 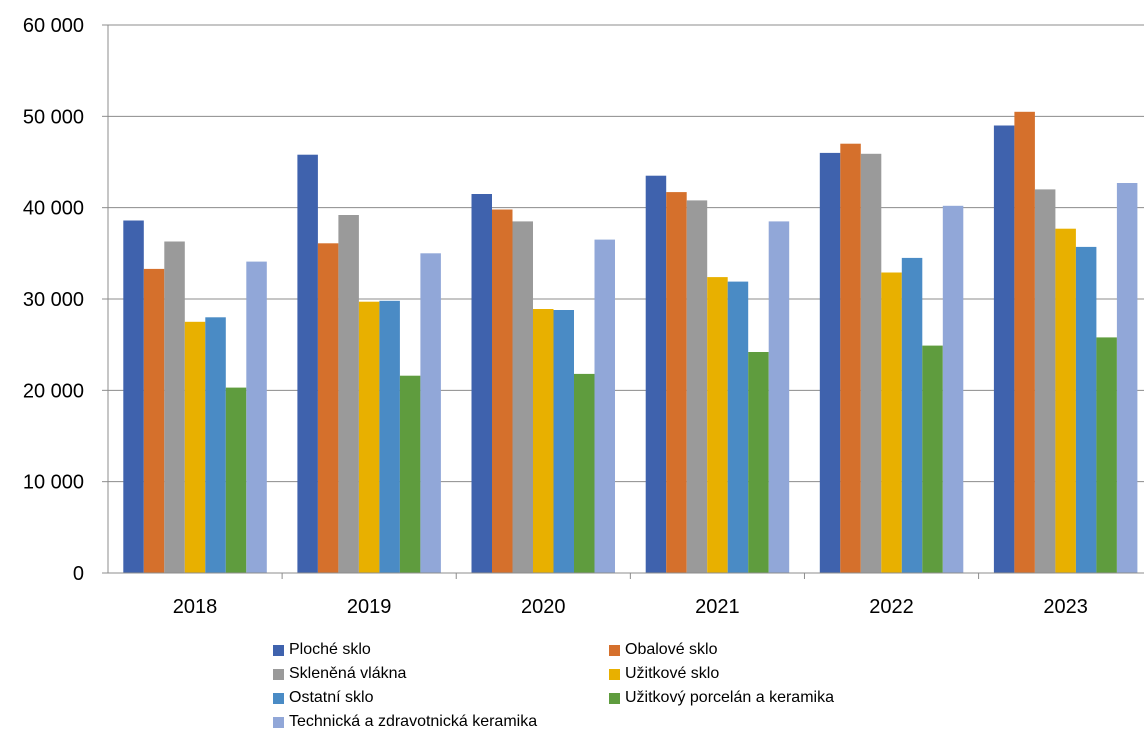 I want to click on legend-item: Obalové sklo, so click(x=759, y=650).